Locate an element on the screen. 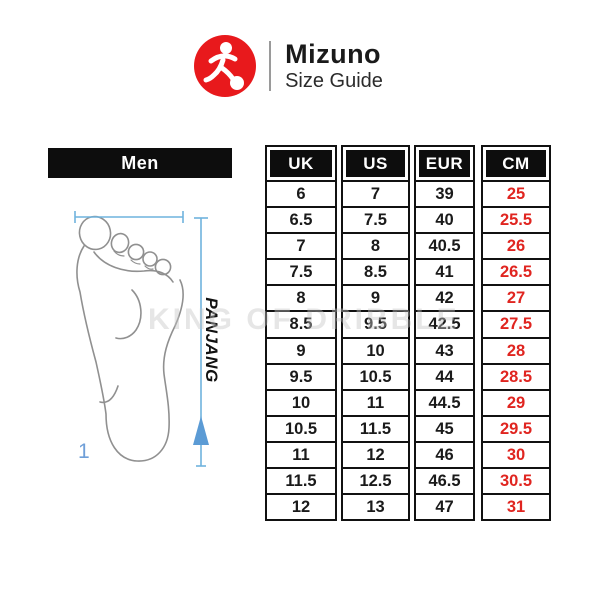  arrow-up-icon is located at coordinates (201, 430).